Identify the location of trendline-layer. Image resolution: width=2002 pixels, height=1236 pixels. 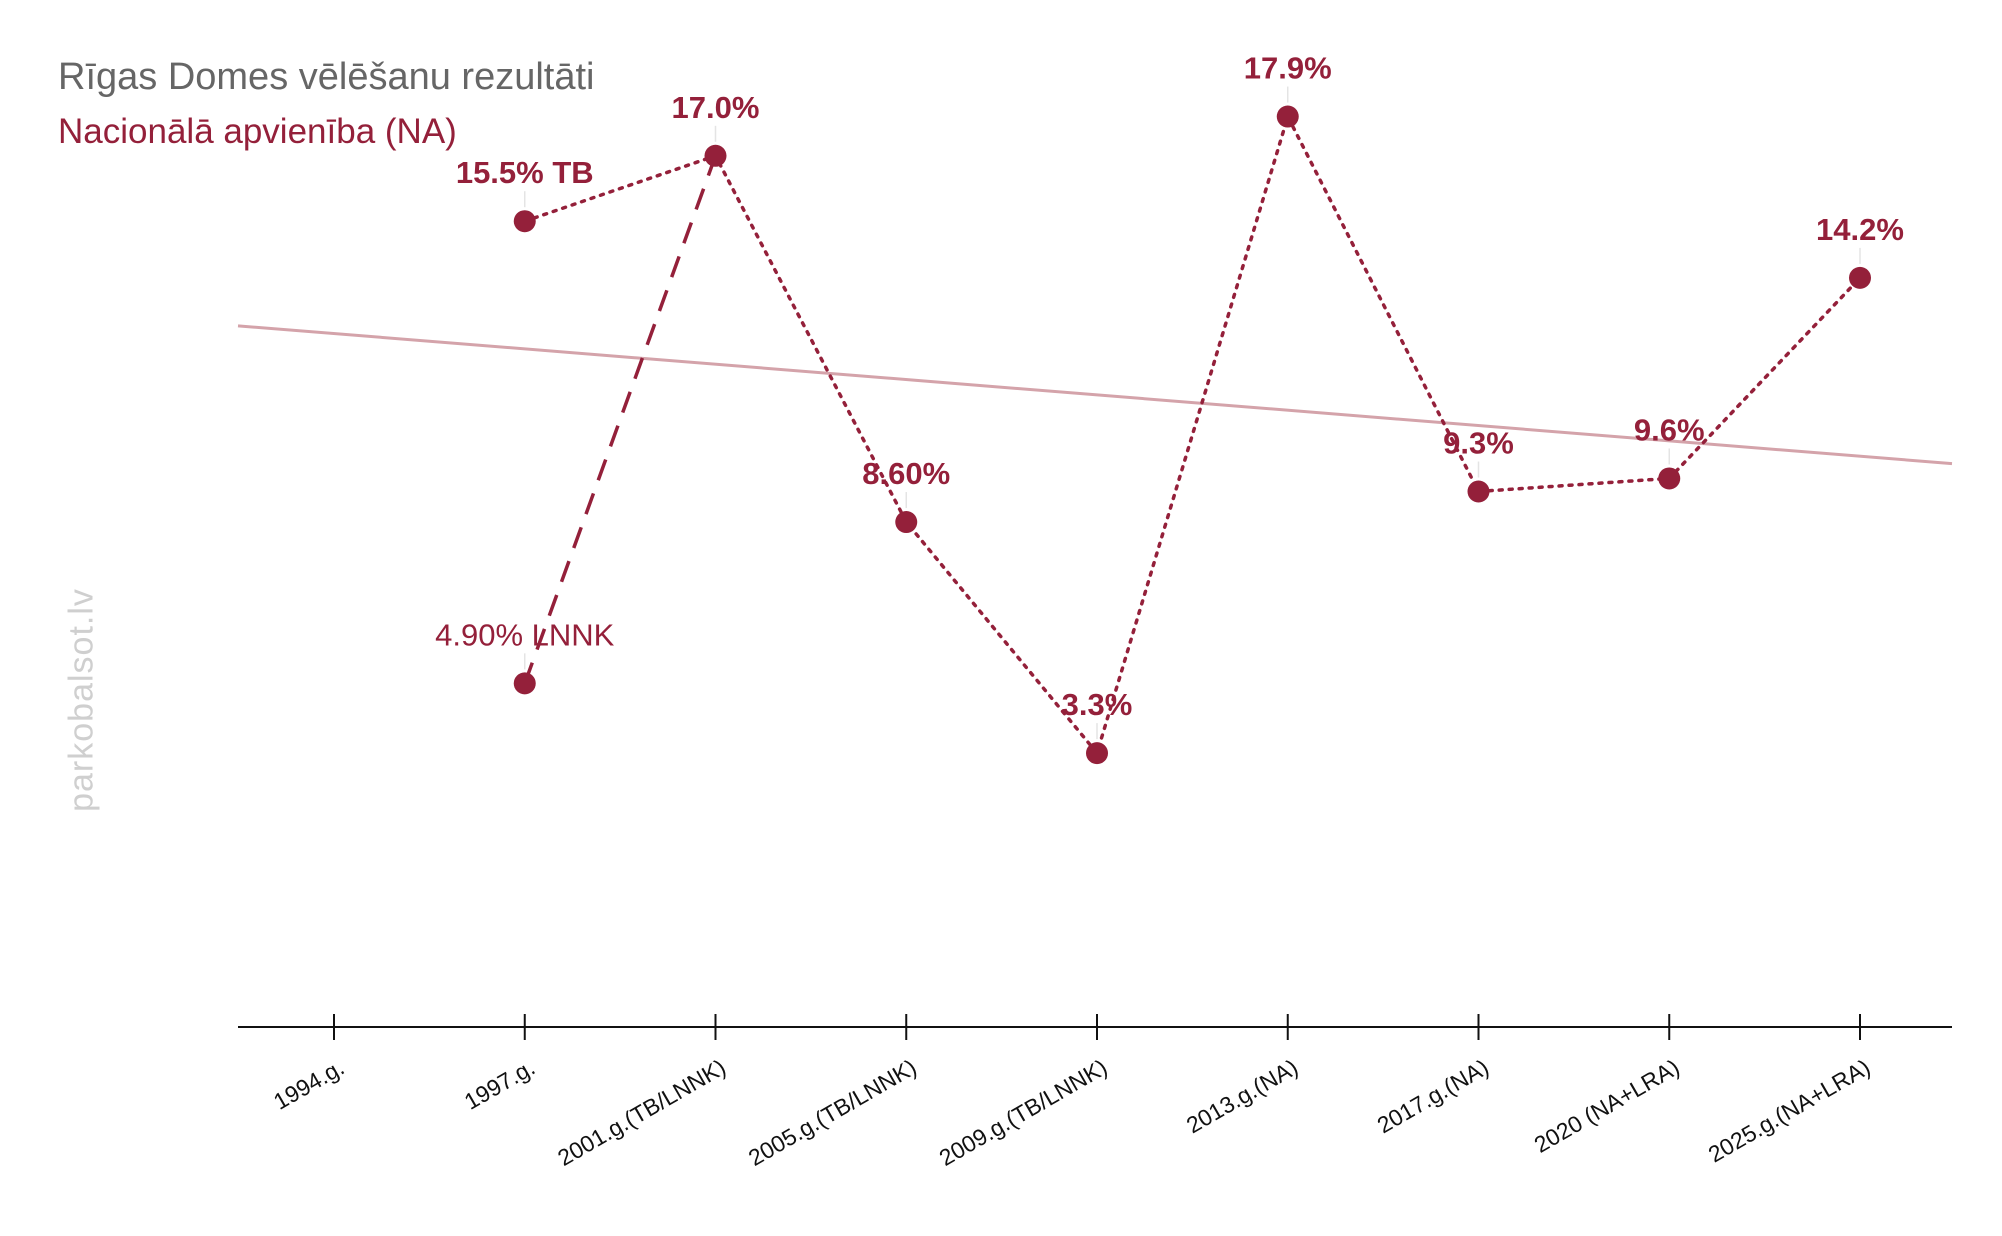
(1095, 395).